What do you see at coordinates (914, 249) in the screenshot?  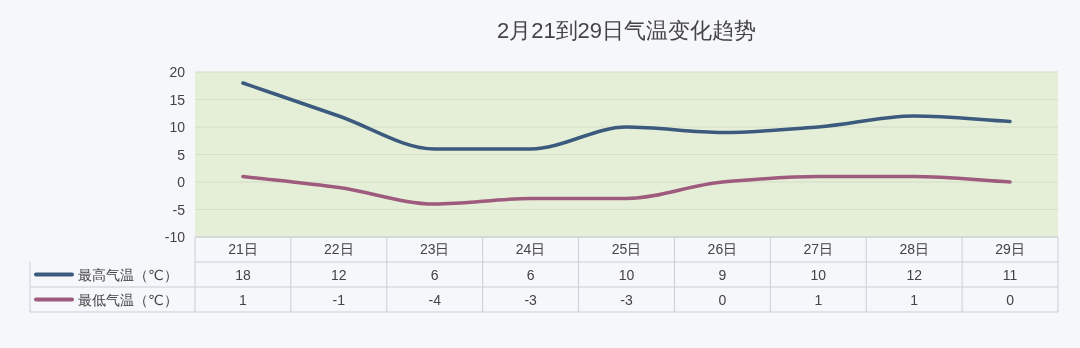 I see `x-tick-label: 28日` at bounding box center [914, 249].